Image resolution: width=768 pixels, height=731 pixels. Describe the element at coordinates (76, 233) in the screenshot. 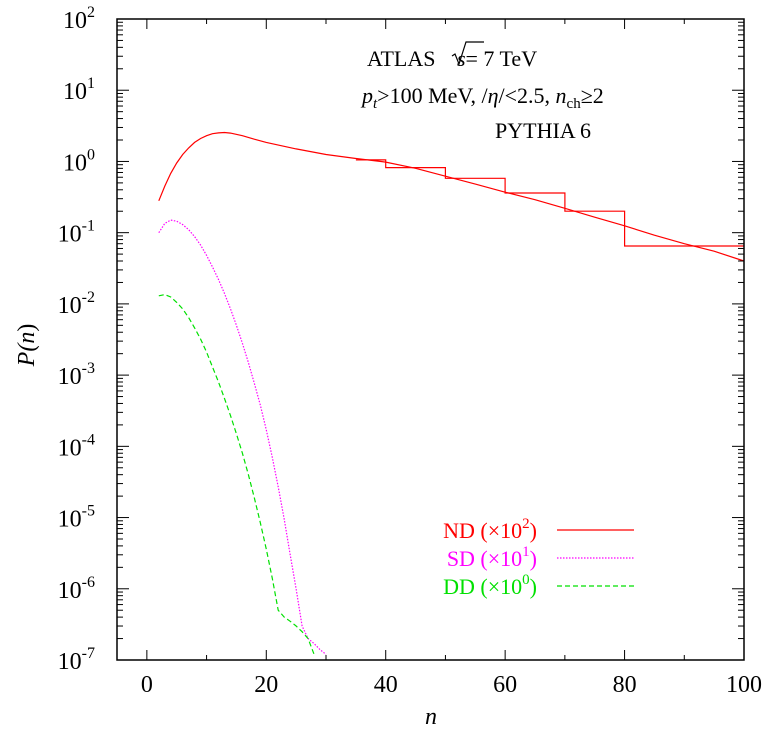

I see `y-tick-label: 10⁻¹` at that location.